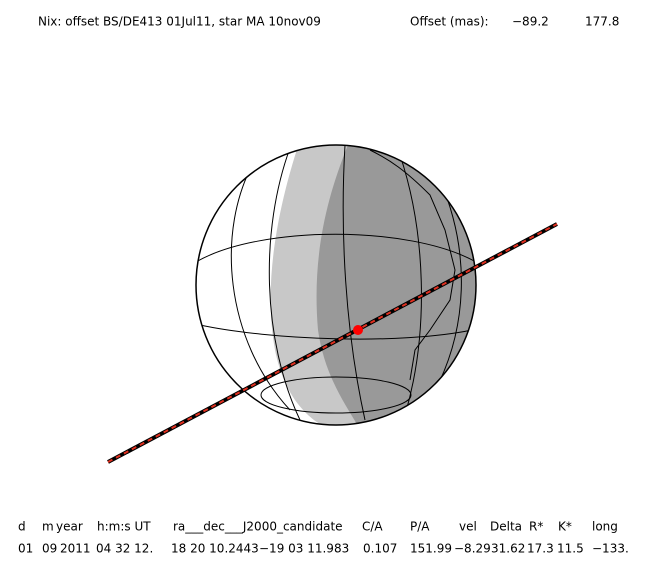  What do you see at coordinates (565, 527) in the screenshot?
I see `column-header: K*` at bounding box center [565, 527].